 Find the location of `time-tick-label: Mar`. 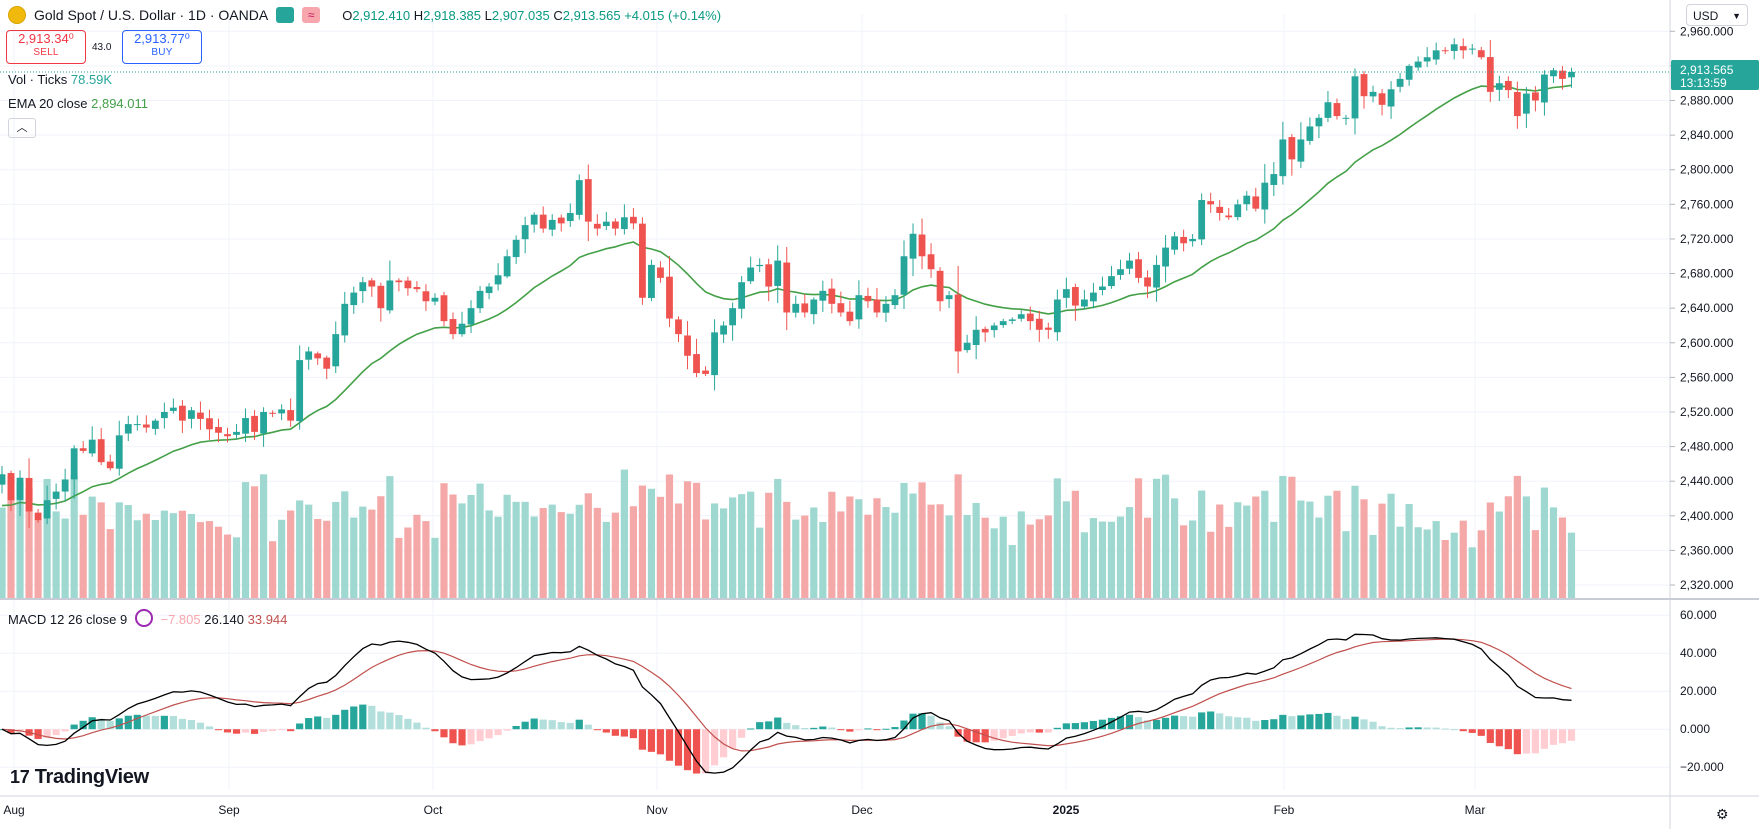

time-tick-label: Mar is located at coordinates (1475, 810).